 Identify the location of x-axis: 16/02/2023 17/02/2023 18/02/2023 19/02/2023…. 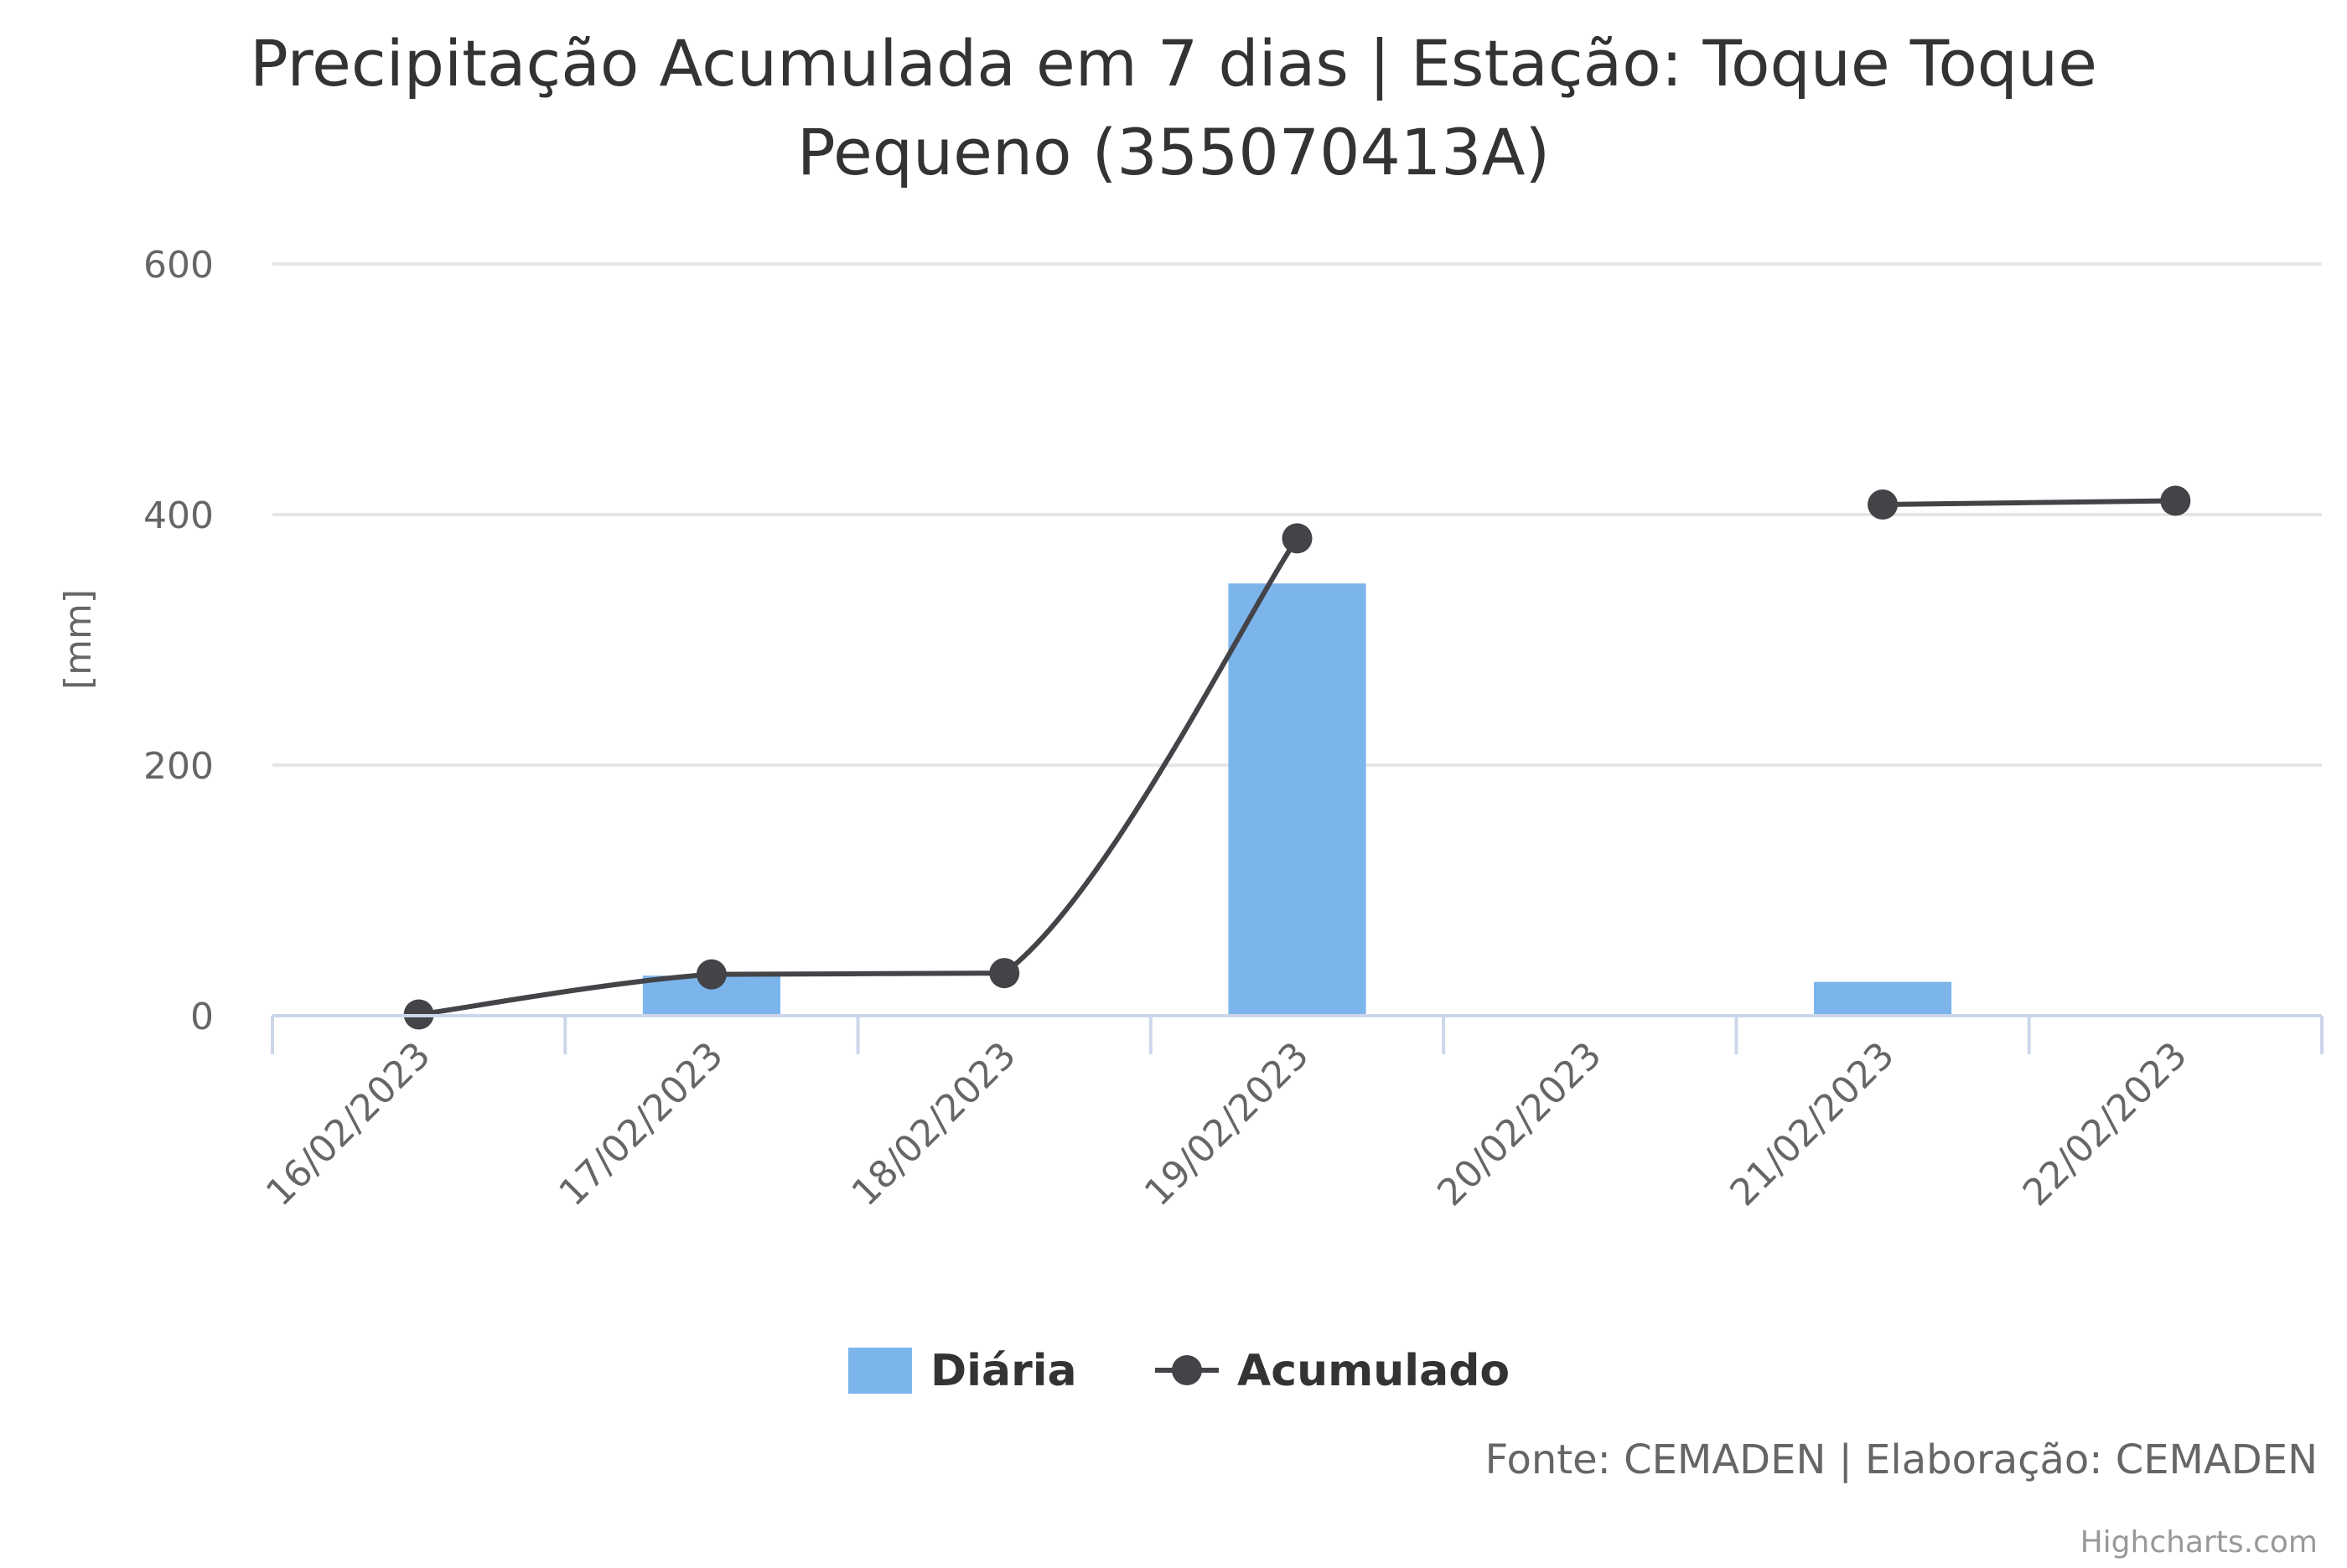
(1291, 1114).